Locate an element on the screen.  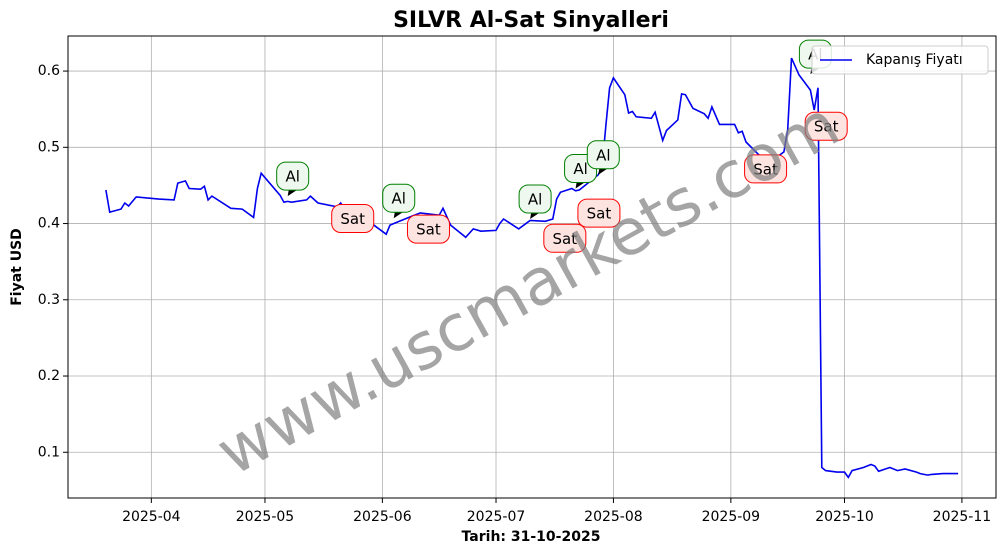
x-tick-label: 2025-08 is located at coordinates (613, 517).